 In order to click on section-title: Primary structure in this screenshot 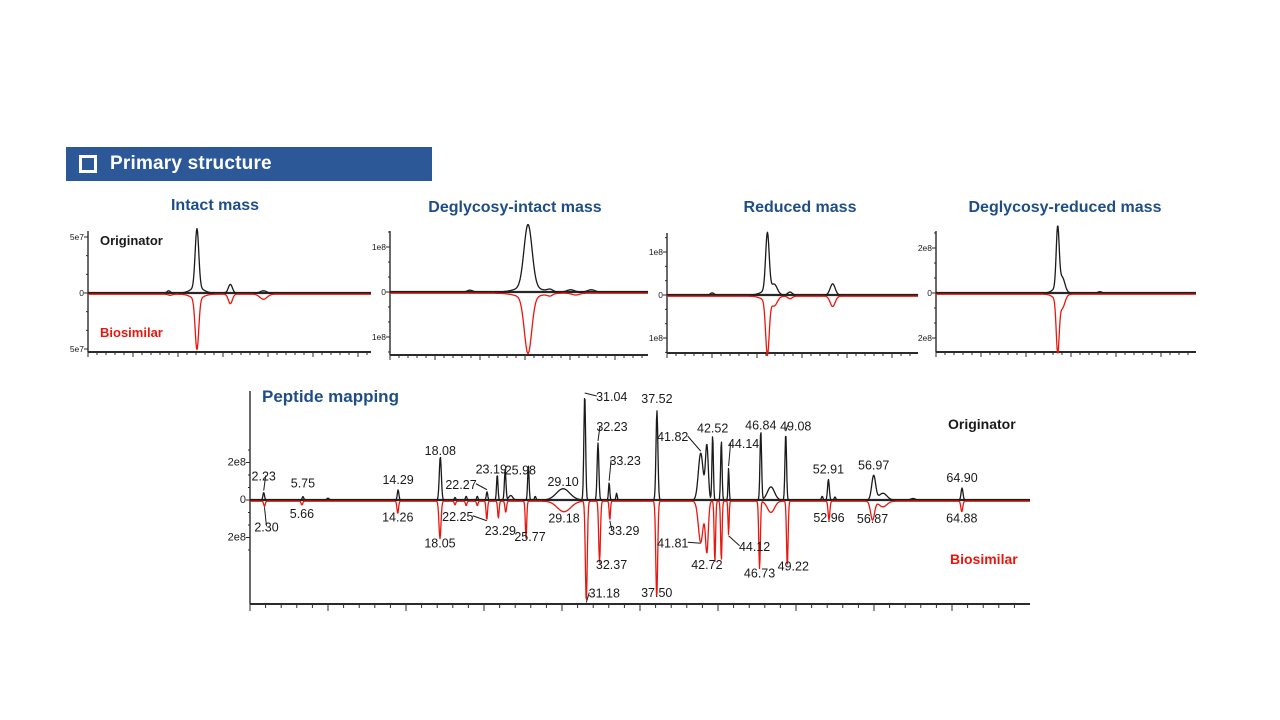, I will do `click(191, 163)`.